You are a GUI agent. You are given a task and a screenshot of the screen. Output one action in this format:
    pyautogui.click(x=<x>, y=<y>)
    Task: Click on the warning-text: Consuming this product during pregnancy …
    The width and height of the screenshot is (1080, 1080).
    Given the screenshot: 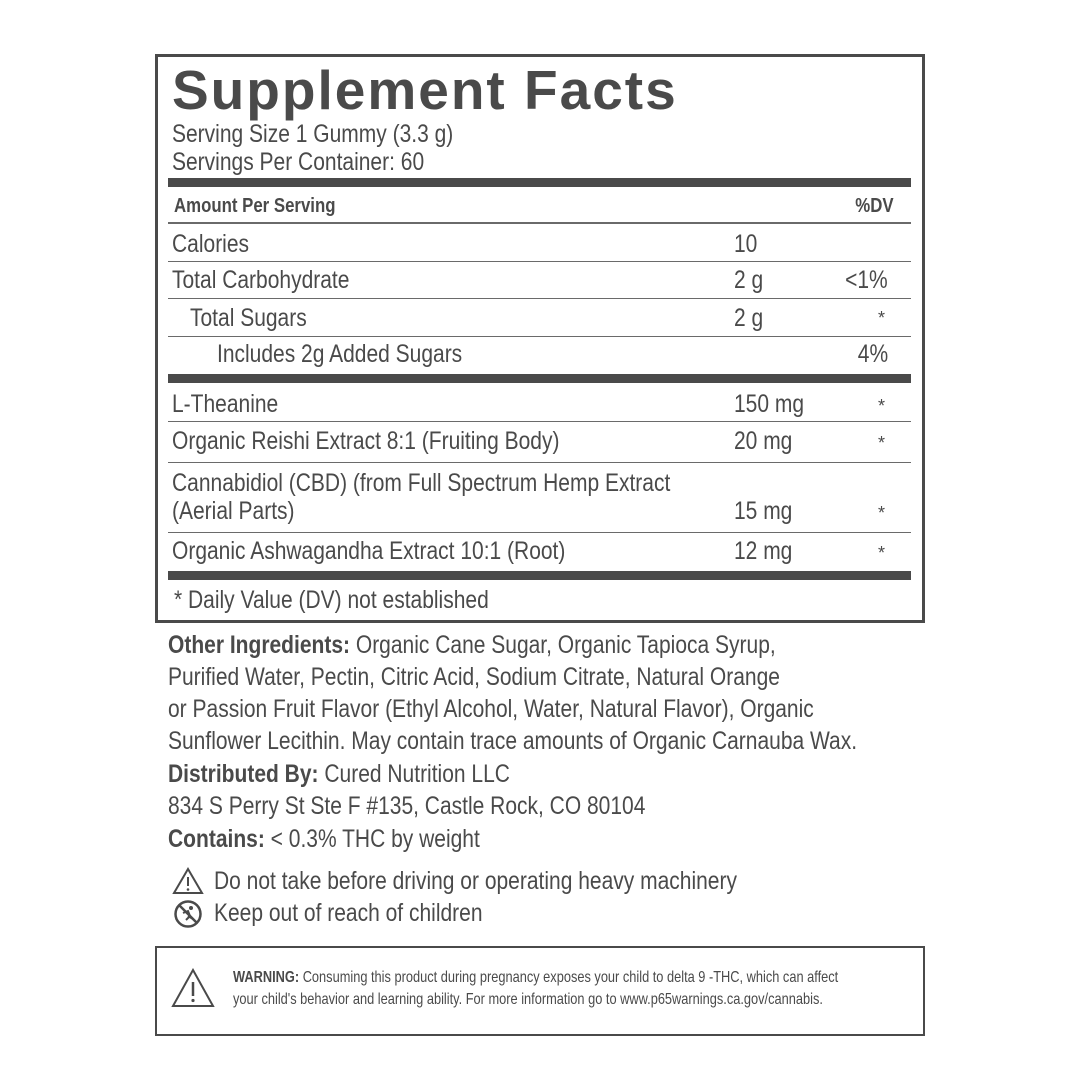 What is the action you would take?
    pyautogui.click(x=570, y=977)
    